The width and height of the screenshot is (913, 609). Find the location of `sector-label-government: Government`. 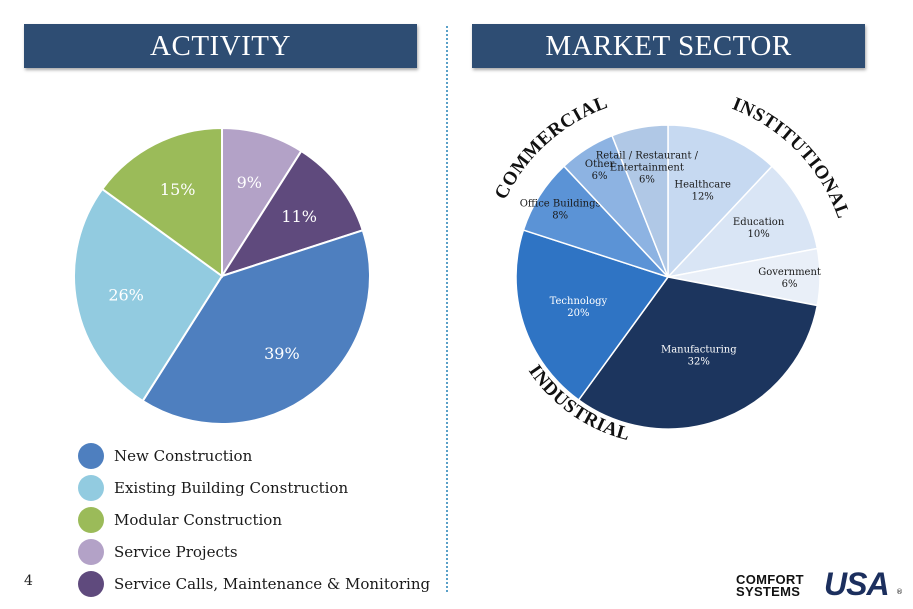

sector-label-government: Government is located at coordinates (789, 272).